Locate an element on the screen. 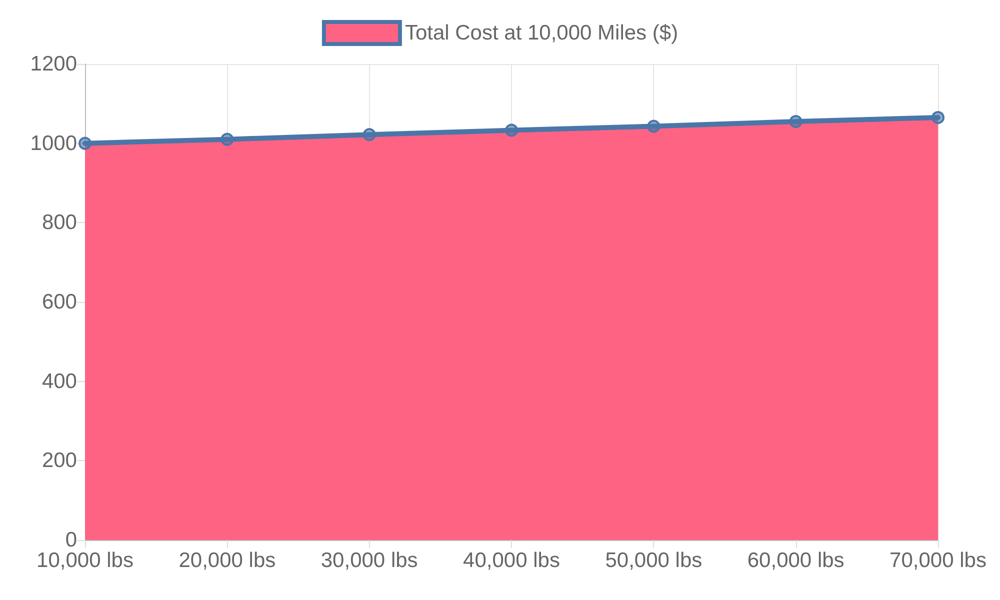 Image resolution: width=1000 pixels, height=600 pixels. y-tick-label: 400 is located at coordinates (59, 381).